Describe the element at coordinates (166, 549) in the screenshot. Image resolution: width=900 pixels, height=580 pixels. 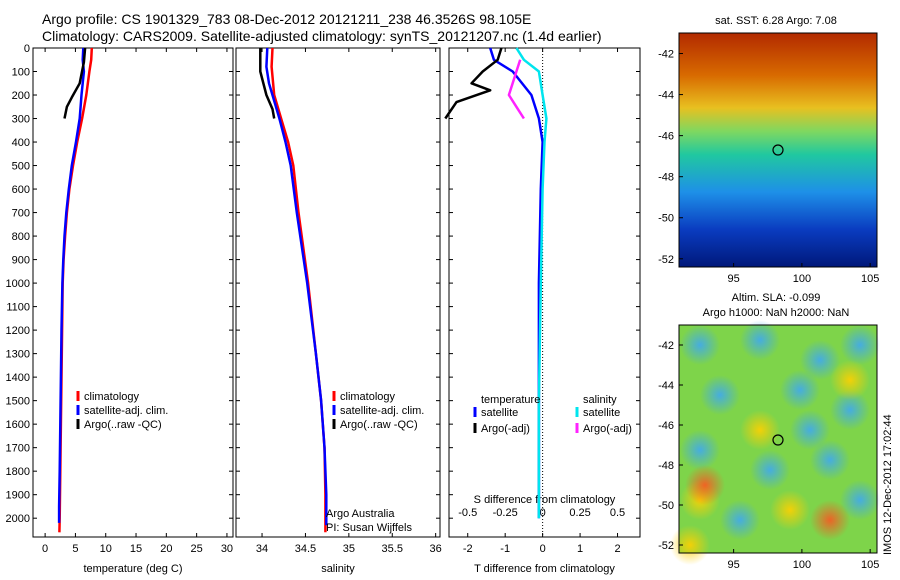
I see `x-tick-label: 20` at that location.